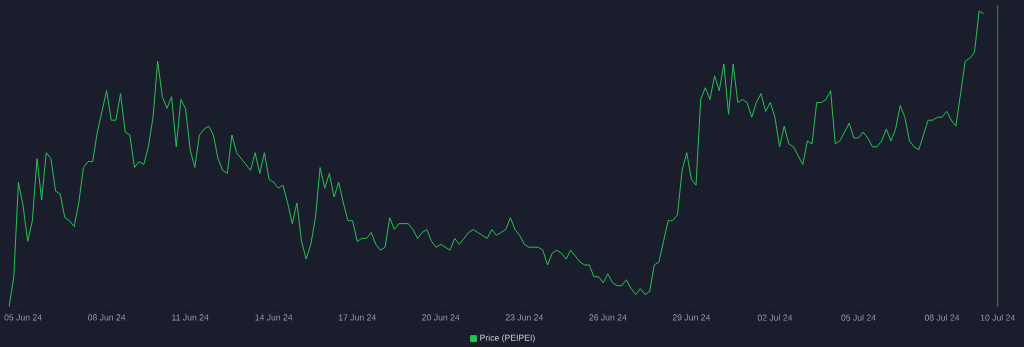 The image size is (1024, 347). Describe the element at coordinates (691, 317) in the screenshot. I see `x-tick-label: 29 Jun 24` at that location.